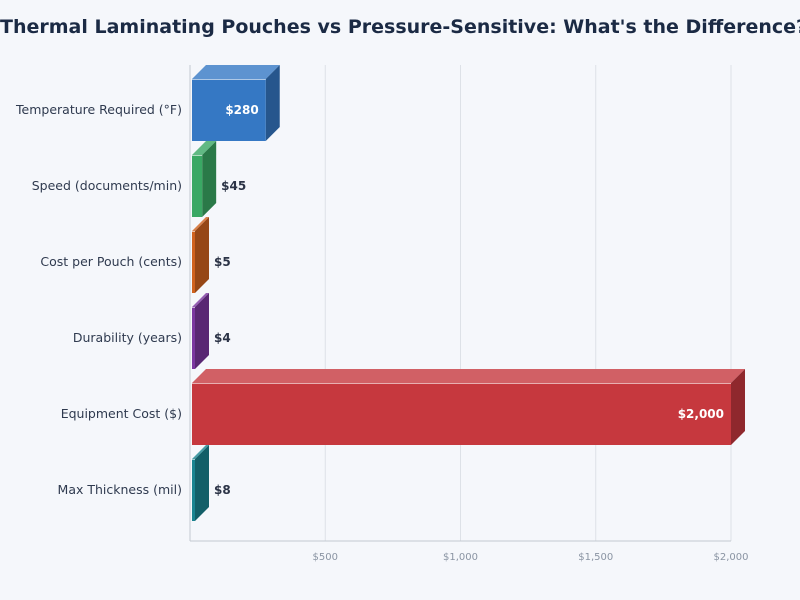 Image resolution: width=800 pixels, height=600 pixels. What do you see at coordinates (98, 109) in the screenshot?
I see `category-label: Temperature Required (°F)` at bounding box center [98, 109].